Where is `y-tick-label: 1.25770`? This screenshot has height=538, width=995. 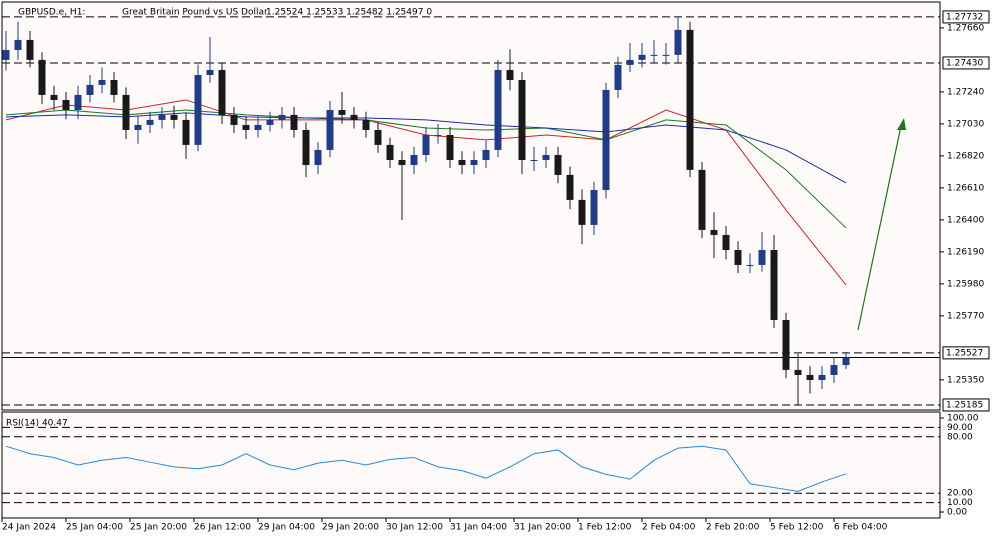
y-tick-label: 1.25770 is located at coordinates (965, 316).